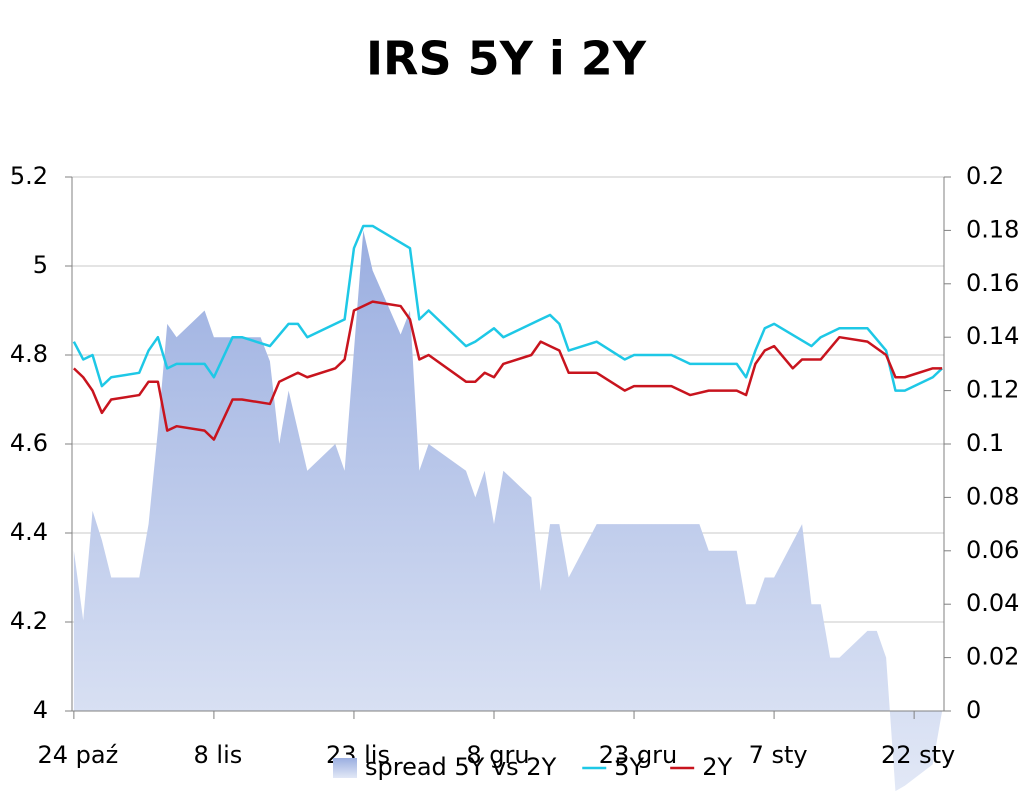 Image resolution: width=1024 pixels, height=791 pixels. I want to click on y2-tick-label: 0.2, so click(985, 176).